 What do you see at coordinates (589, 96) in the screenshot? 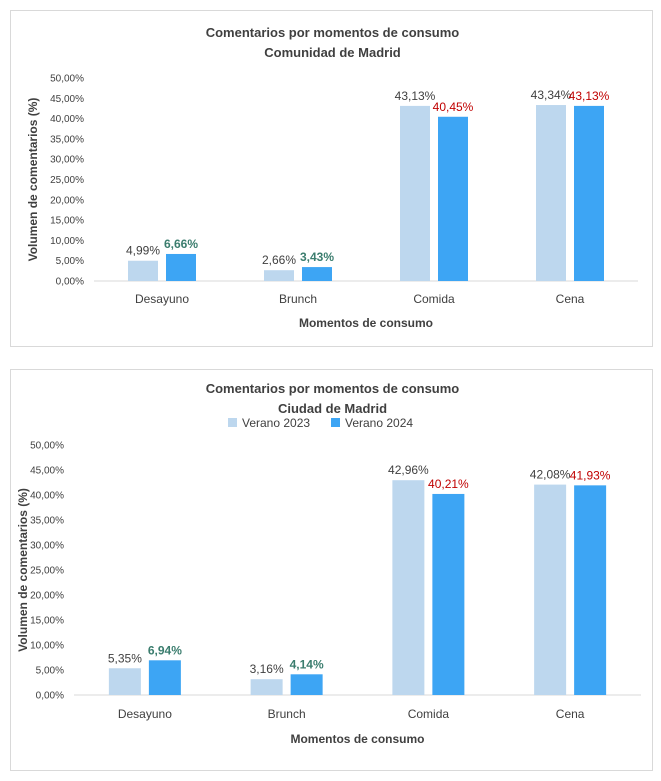
I see `data-label-cena-series-2: 43,13%` at bounding box center [589, 96].